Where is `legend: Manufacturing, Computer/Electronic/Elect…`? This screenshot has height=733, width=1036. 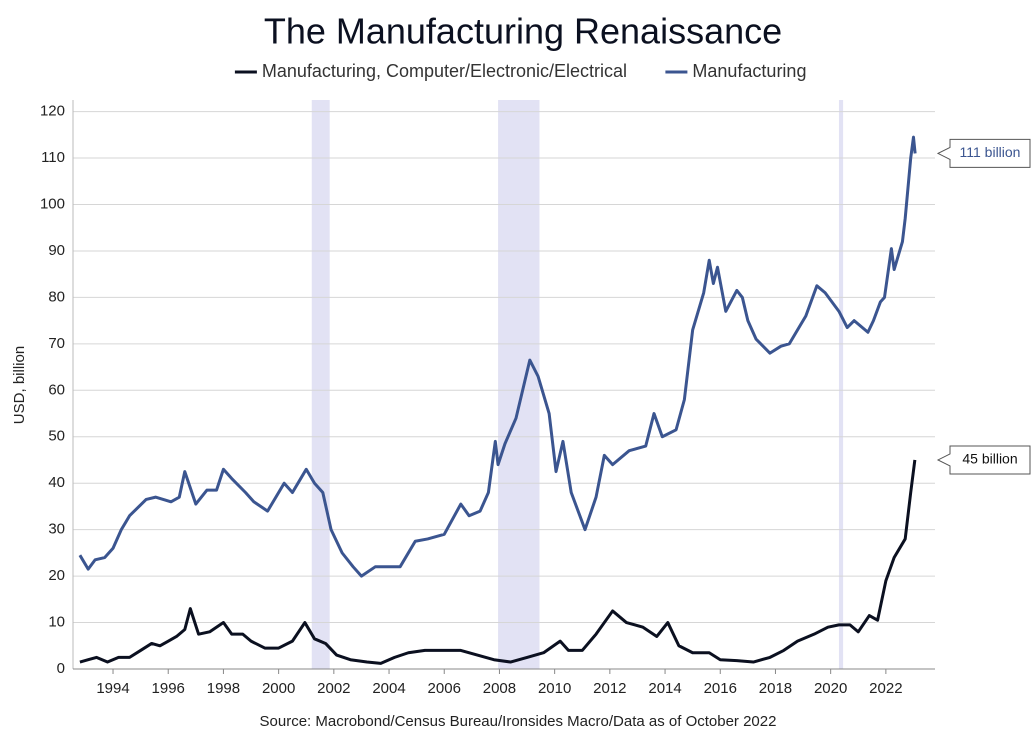 legend: Manufacturing, Computer/Electronic/Elect… is located at coordinates (520, 71).